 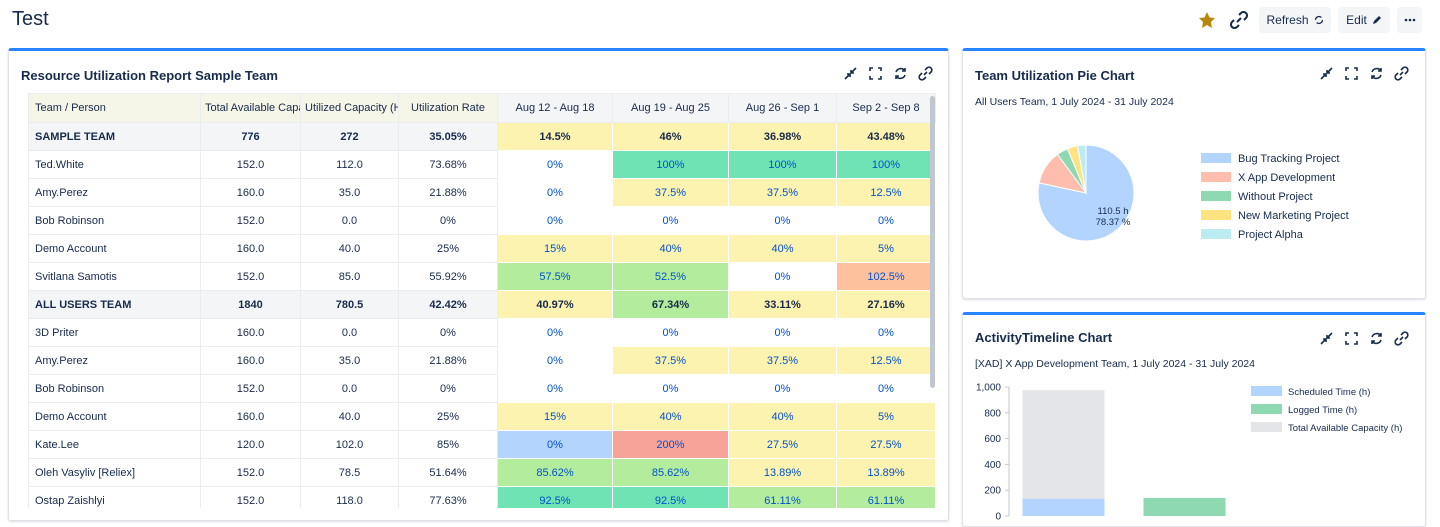 I want to click on legend-label: Logged Time (h), so click(x=1322, y=410).